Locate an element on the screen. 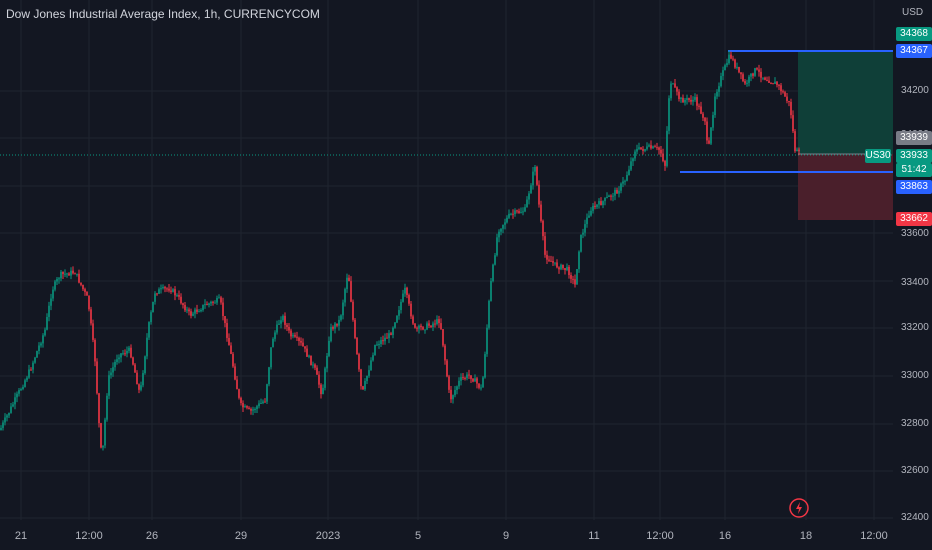  x-tick-label: 12:00 is located at coordinates (660, 536).